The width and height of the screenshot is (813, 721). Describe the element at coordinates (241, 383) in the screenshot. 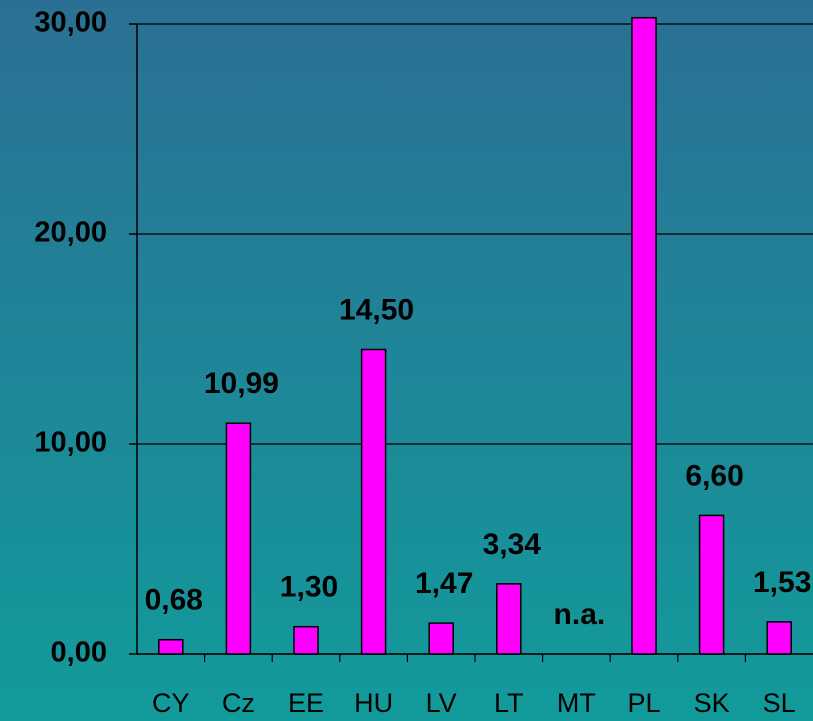

I see `value-label: 10,99` at that location.